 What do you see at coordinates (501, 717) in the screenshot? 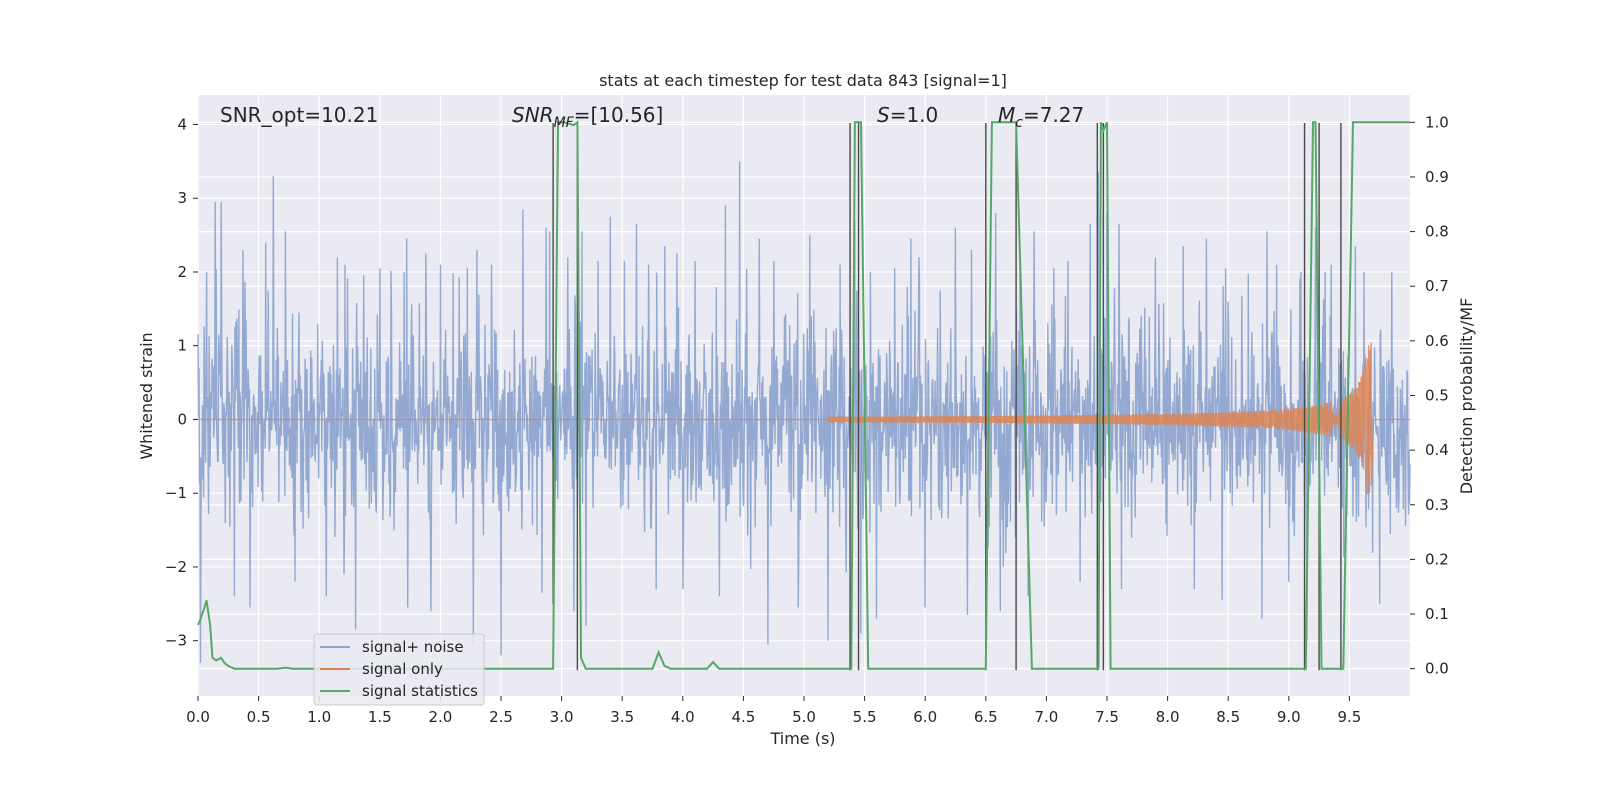
I see `x-tick-label-5: 2.5` at bounding box center [501, 717].